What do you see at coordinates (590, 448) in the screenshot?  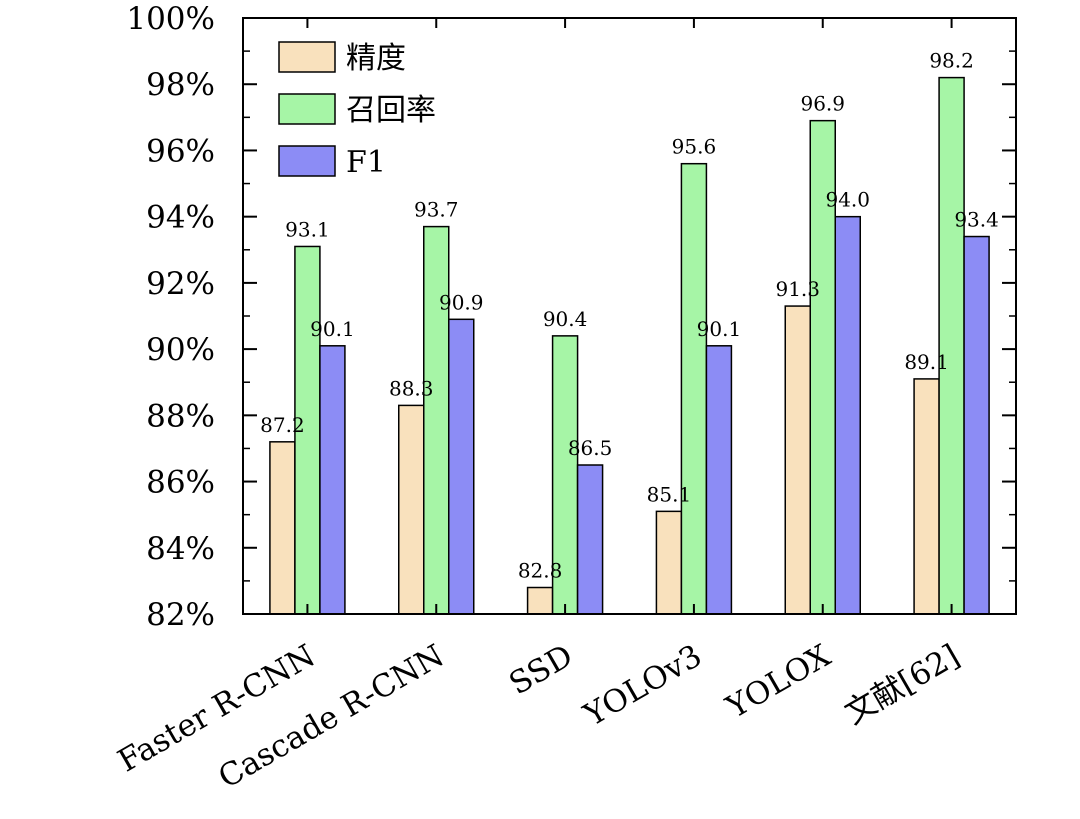 I see `data-label: 86.5` at bounding box center [590, 448].